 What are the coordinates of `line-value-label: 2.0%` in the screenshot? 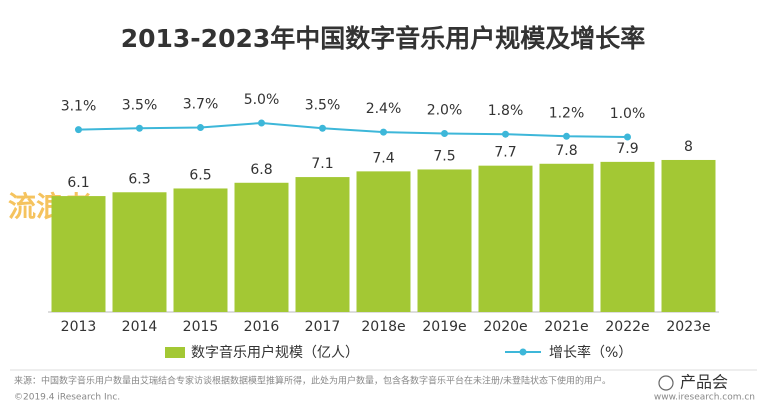 It's located at (445, 111).